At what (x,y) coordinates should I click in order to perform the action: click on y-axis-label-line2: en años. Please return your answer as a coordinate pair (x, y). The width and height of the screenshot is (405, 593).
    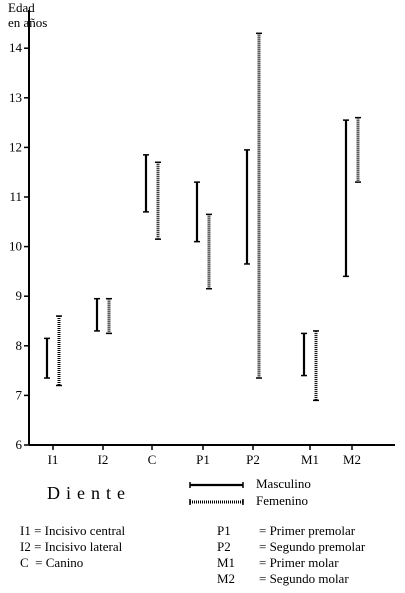
    Looking at the image, I should click on (28, 22).